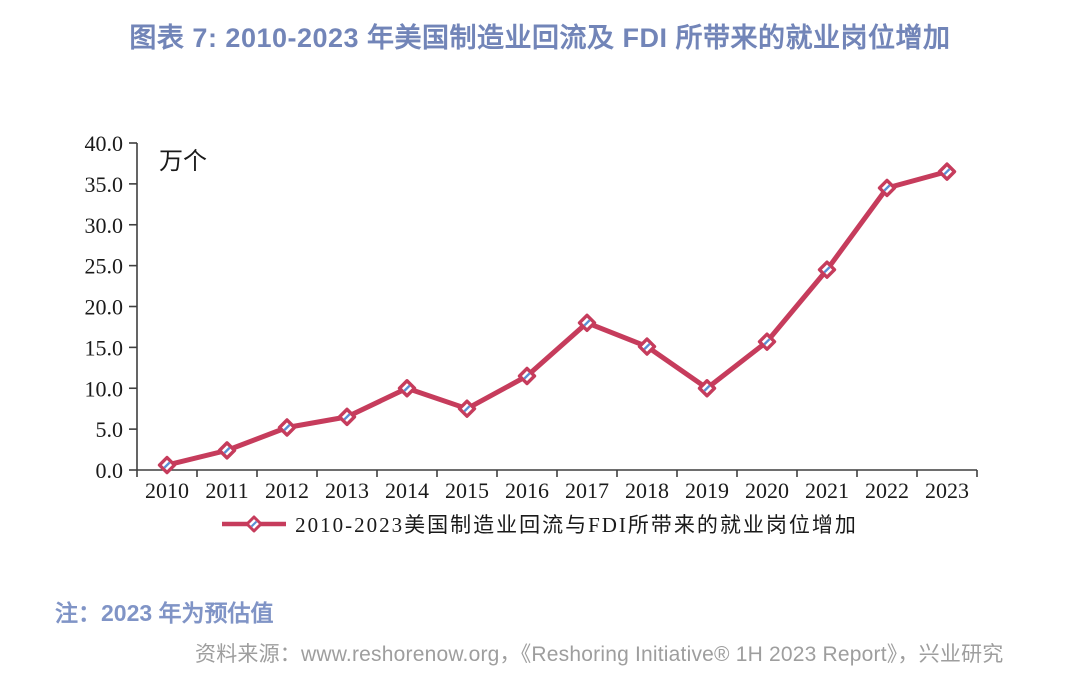 The width and height of the screenshot is (1080, 678). I want to click on legend-label: 2010-2023美国制造业回流与FDI所带来的就业岗位增加, so click(576, 525).